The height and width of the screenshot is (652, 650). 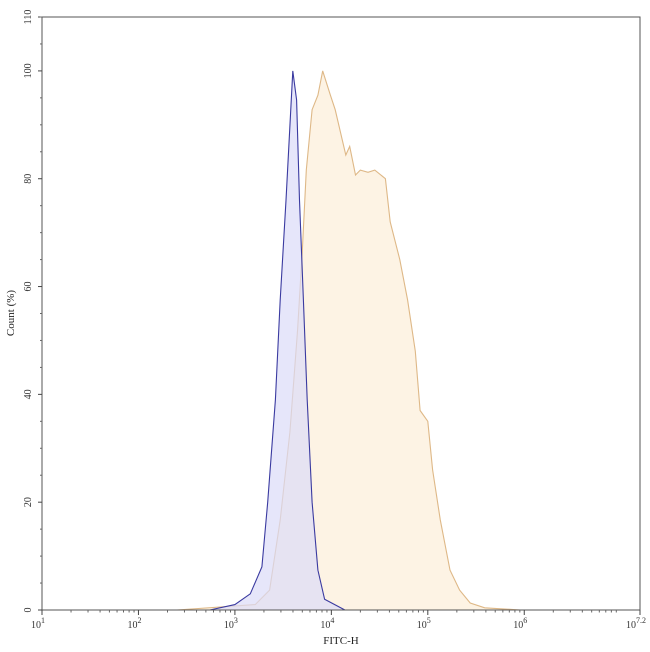 I want to click on y-tick-label: 20, so click(x=28, y=502).